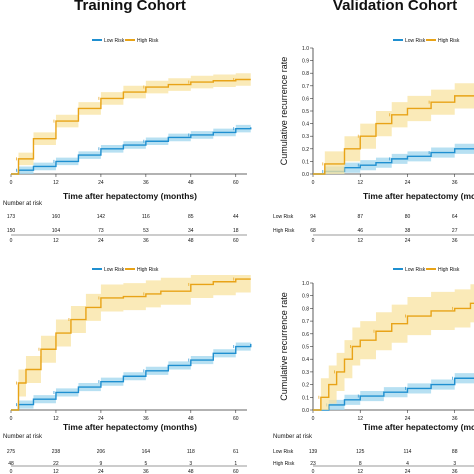  What do you see at coordinates (407, 452) in the screenshot?
I see `risk-count: 114` at bounding box center [407, 452].